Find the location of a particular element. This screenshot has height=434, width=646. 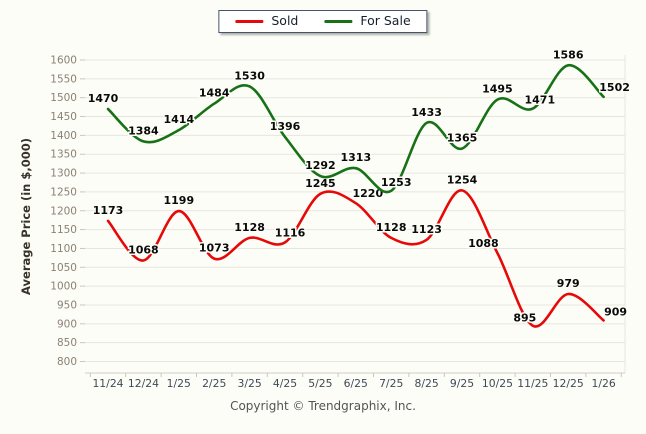

y-tick-label: 1500 is located at coordinates (63, 98).